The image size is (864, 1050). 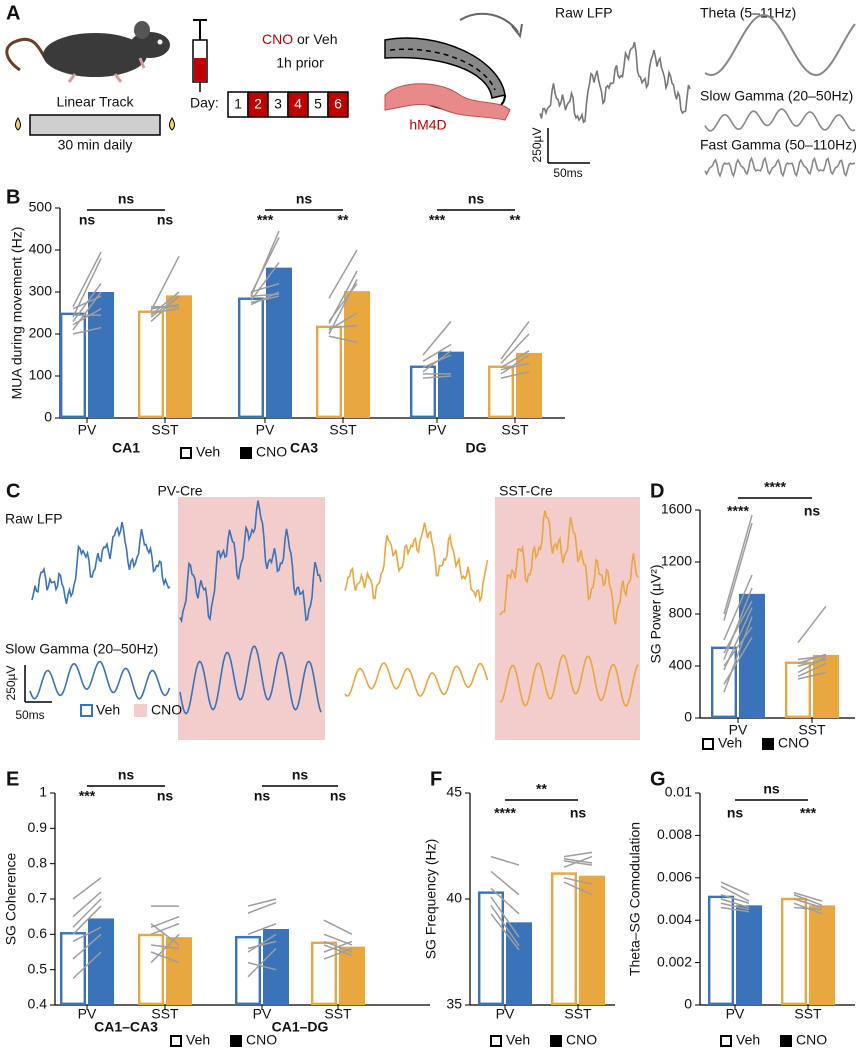 What do you see at coordinates (431, 899) in the screenshot?
I see `y-axis-label: SG Frequency (Hz)` at bounding box center [431, 899].